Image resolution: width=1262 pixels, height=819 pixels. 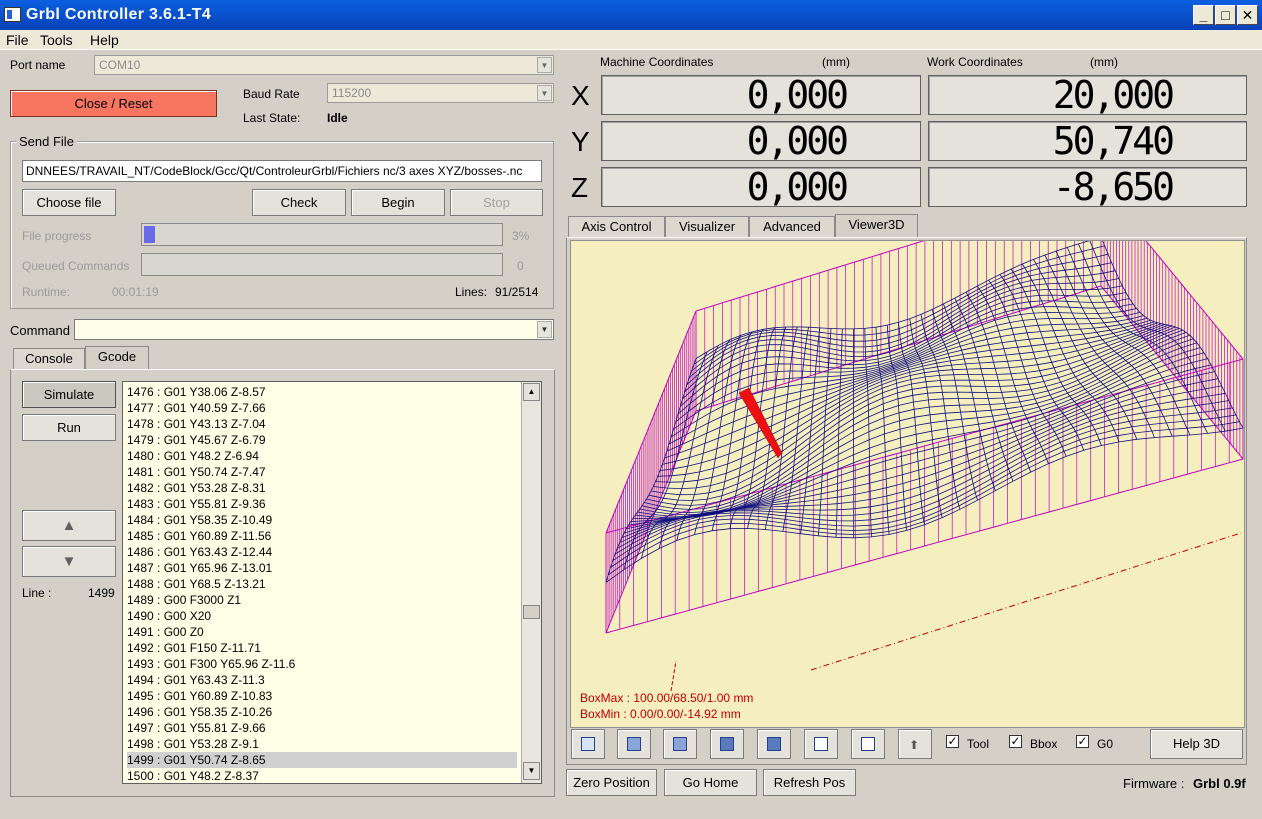 I want to click on cube-left-icon, so click(x=727, y=744).